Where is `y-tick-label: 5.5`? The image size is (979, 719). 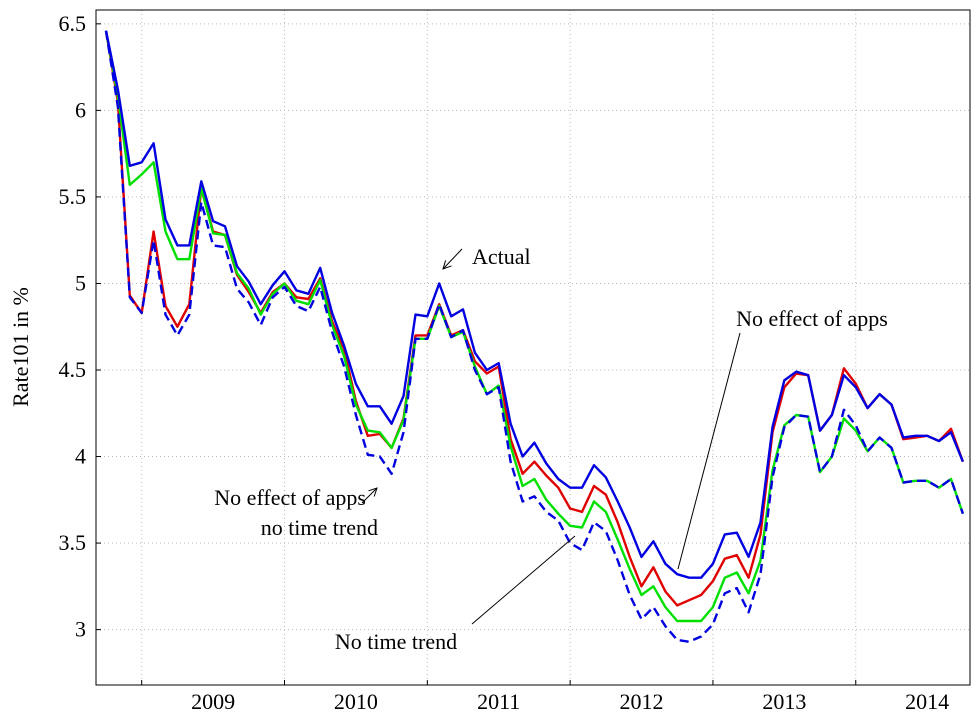
y-tick-label: 5.5 is located at coordinates (73, 196).